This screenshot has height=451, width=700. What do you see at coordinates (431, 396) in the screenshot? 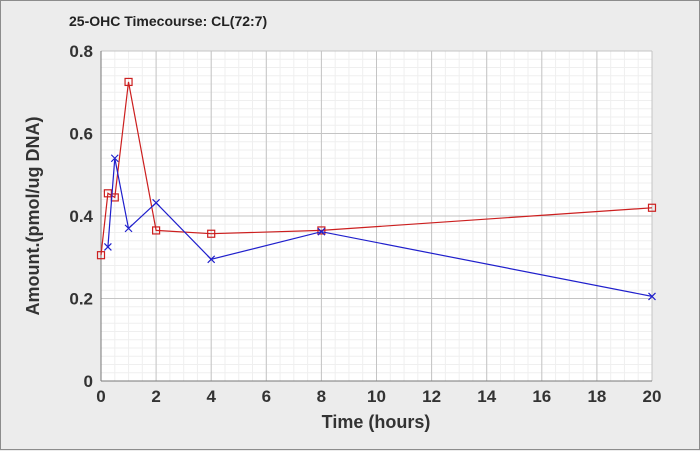
I see `x-tick-label: 12` at bounding box center [431, 396].